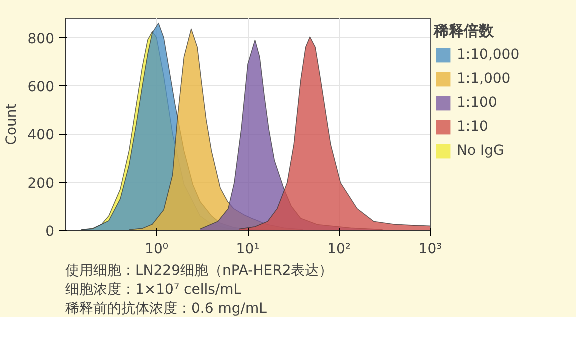 The height and width of the screenshot is (359, 576). Describe the element at coordinates (488, 55) in the screenshot. I see `legend-label: 1:10,000` at that location.